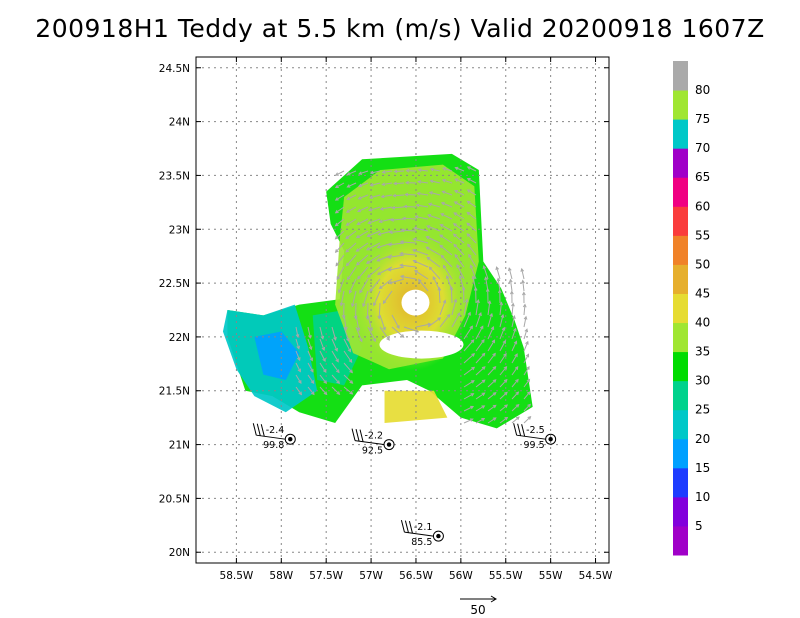  I want to click on colorbar-label: 35, so click(702, 352).